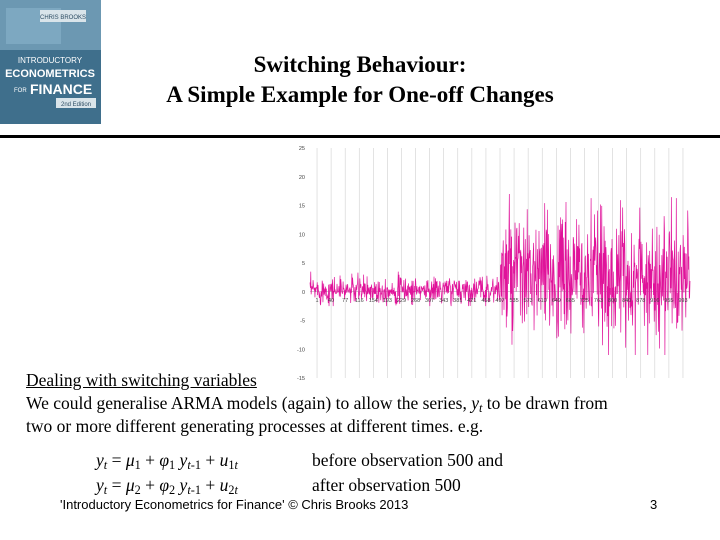 The image size is (720, 540). Describe the element at coordinates (401, 301) in the screenshot. I see `x-tick-label: 229` at that location.